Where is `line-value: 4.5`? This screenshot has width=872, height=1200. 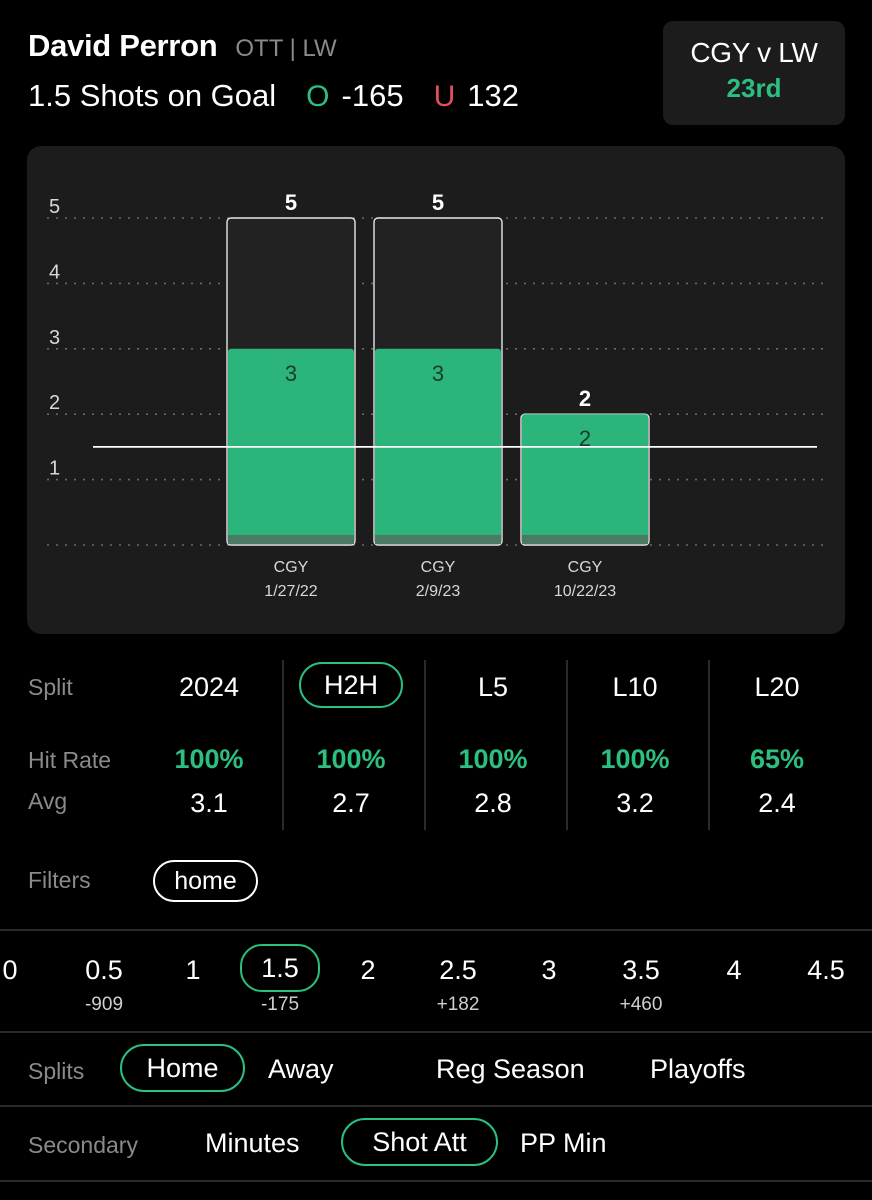 line-value: 4.5 is located at coordinates (826, 970).